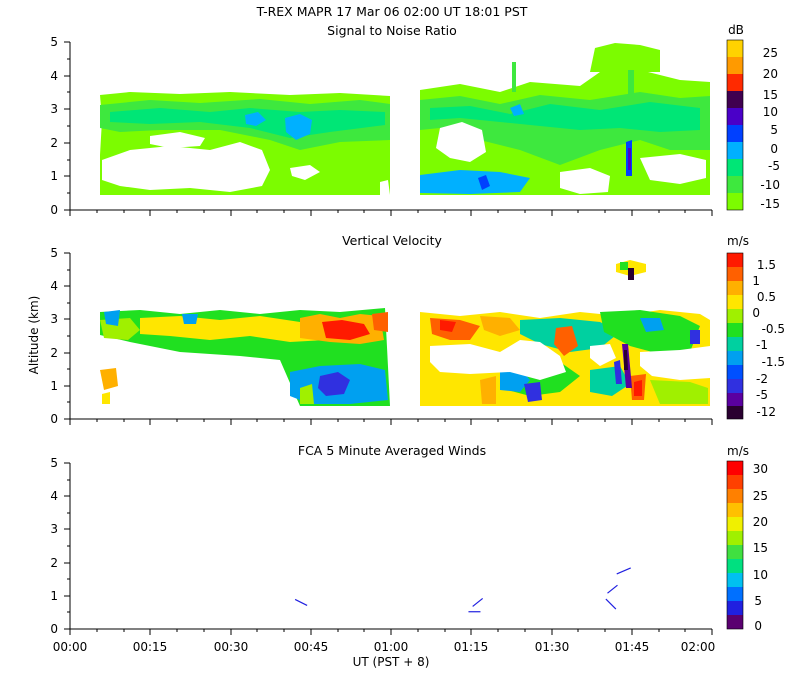 This screenshot has height=700, width=800. I want to click on wind-x-ticks, so click(391, 632).